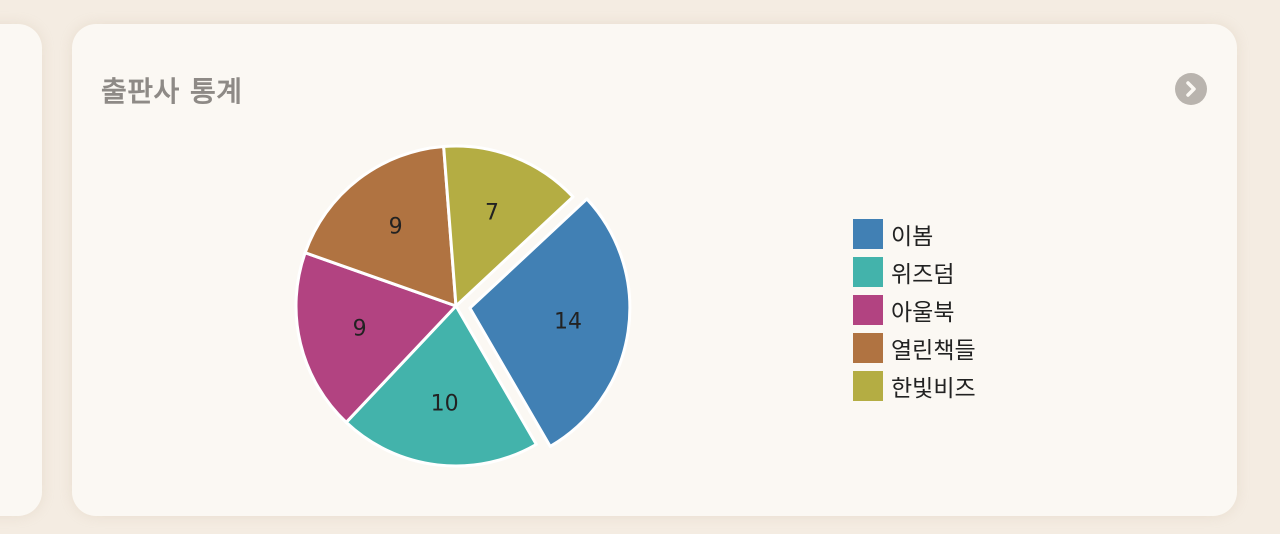 This screenshot has width=1280, height=534. I want to click on legend-item: 이봄, so click(914, 234).